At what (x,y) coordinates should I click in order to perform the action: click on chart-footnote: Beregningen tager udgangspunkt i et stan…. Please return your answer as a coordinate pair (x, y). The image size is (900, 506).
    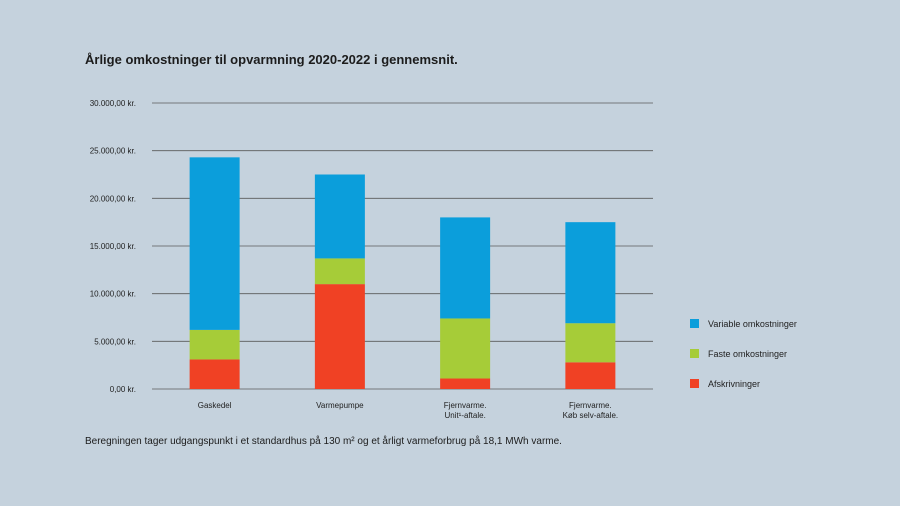
    Looking at the image, I should click on (323, 441).